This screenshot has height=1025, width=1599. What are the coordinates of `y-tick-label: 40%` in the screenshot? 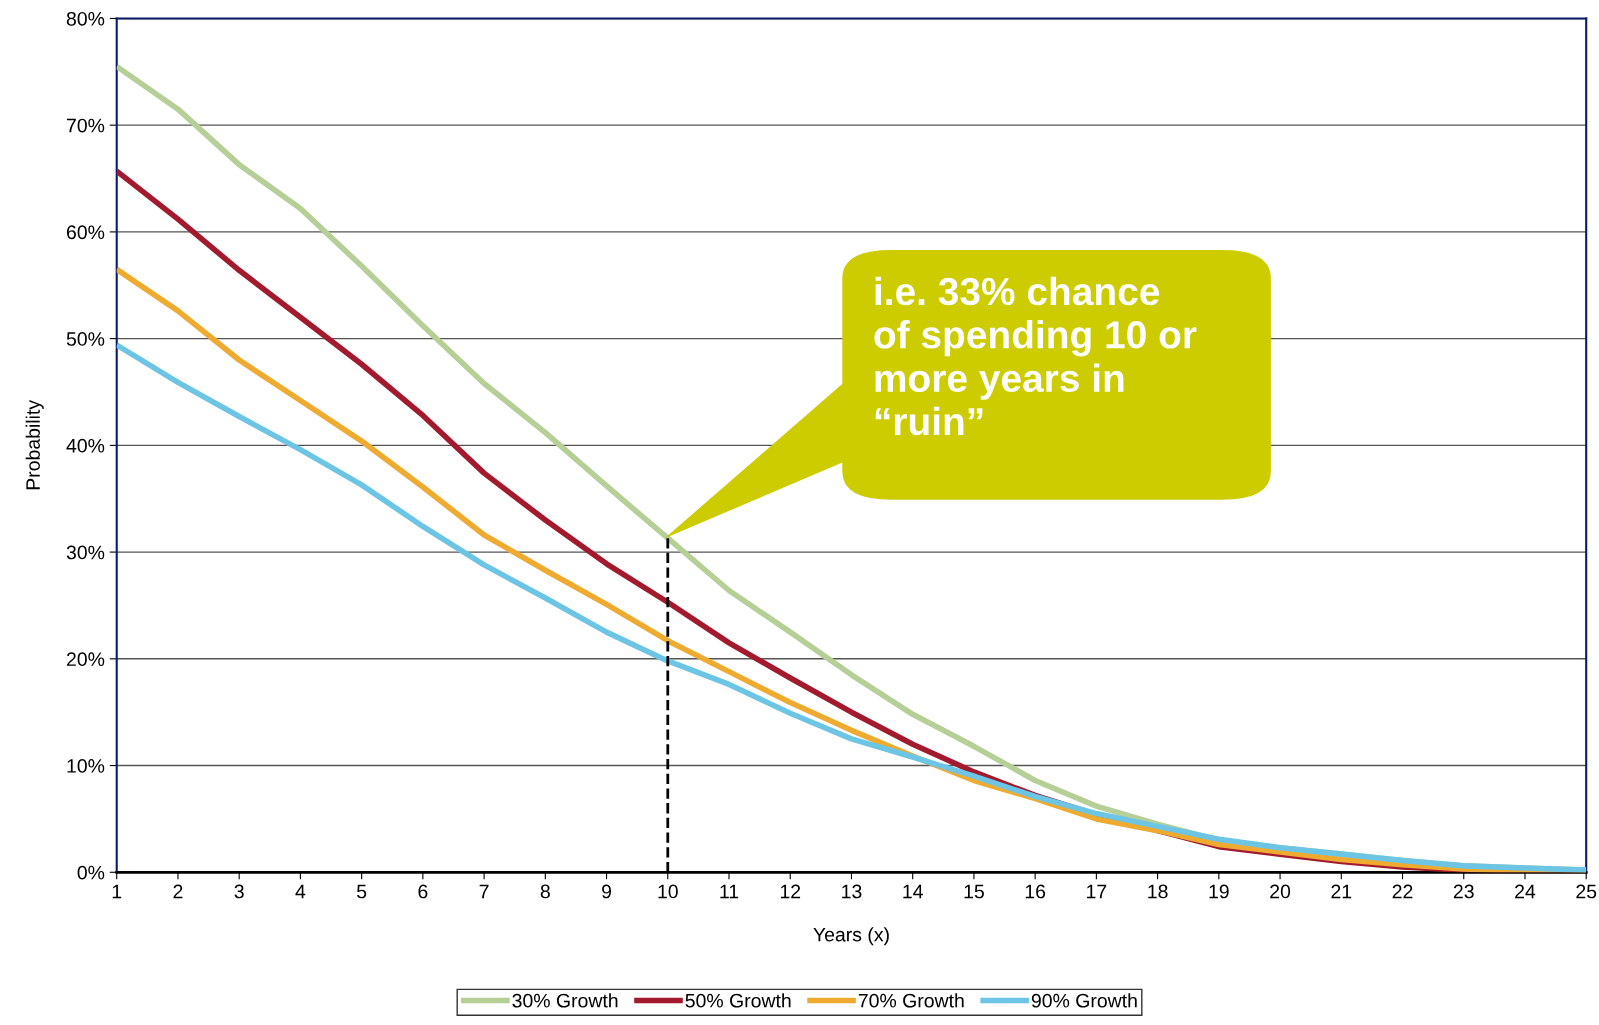 It's located at (85, 445).